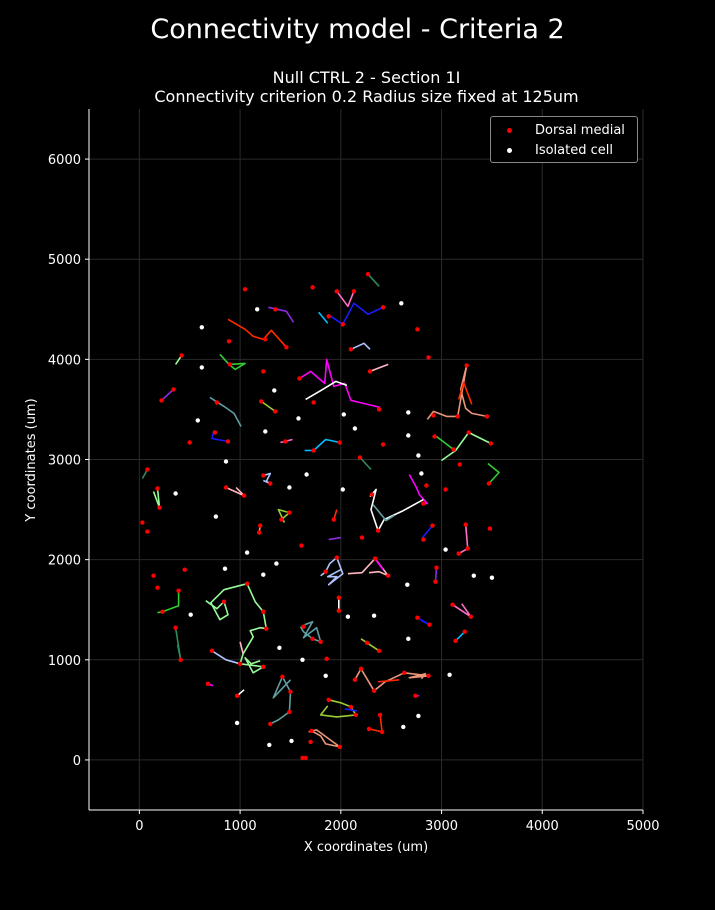 Image resolution: width=715 pixels, height=910 pixels. Describe the element at coordinates (340, 826) in the screenshot. I see `x-tick-label: 2000` at that location.